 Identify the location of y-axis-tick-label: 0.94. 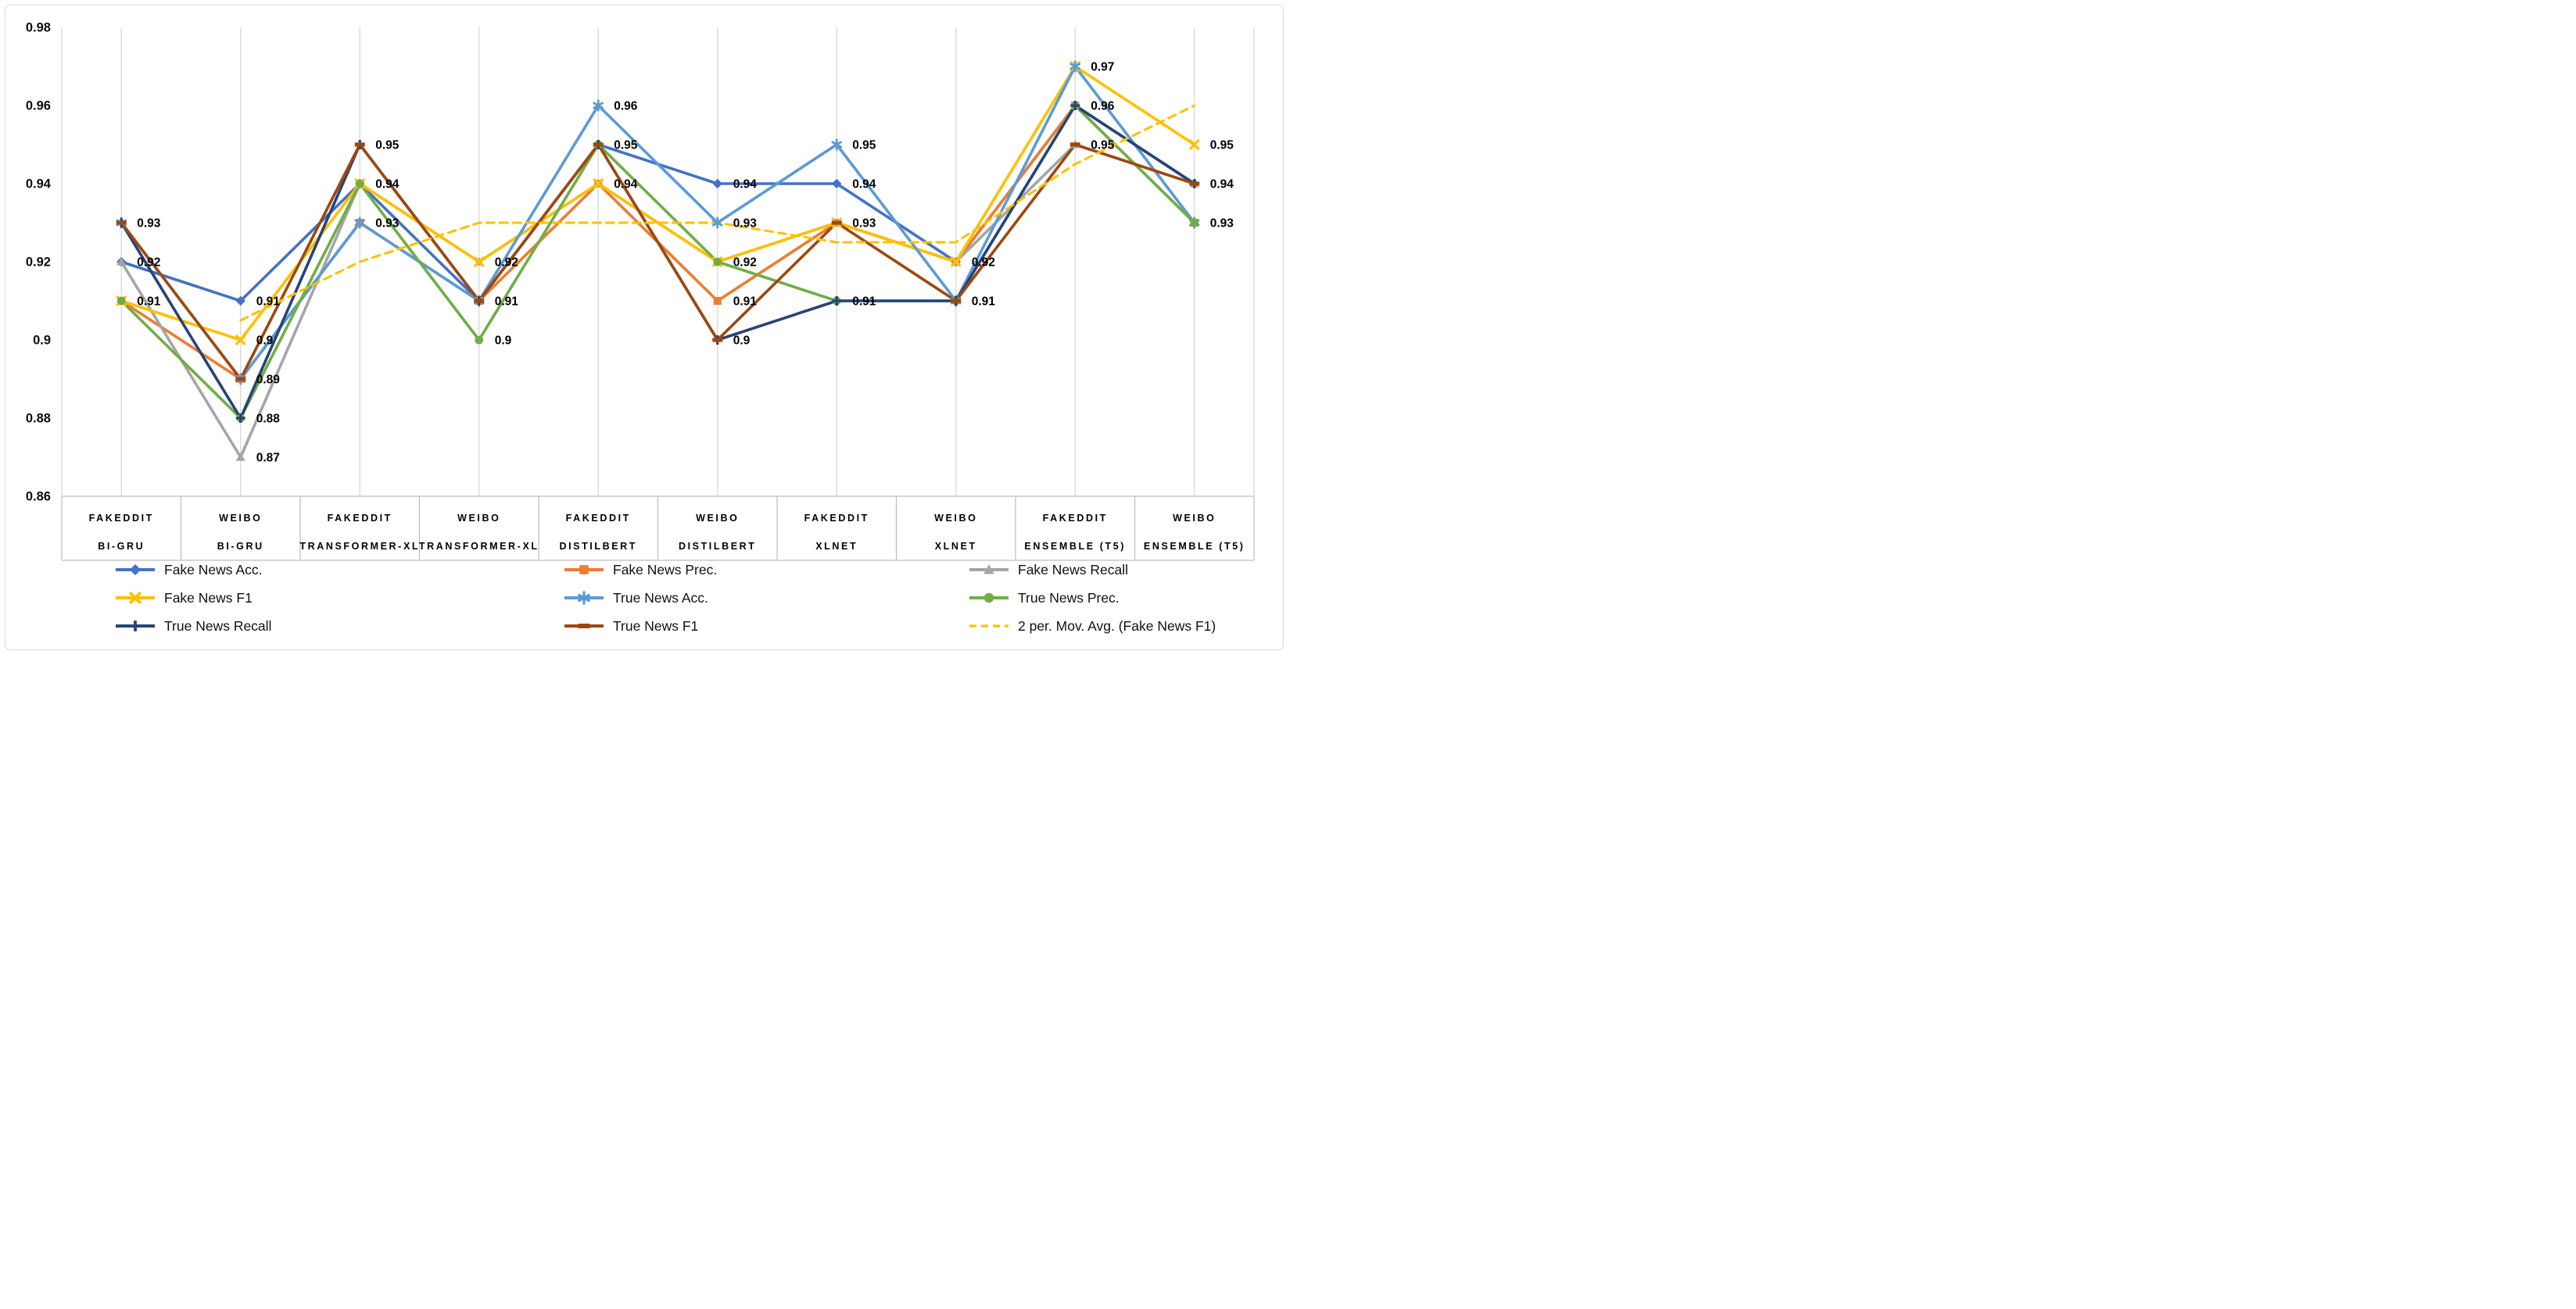
(39, 184).